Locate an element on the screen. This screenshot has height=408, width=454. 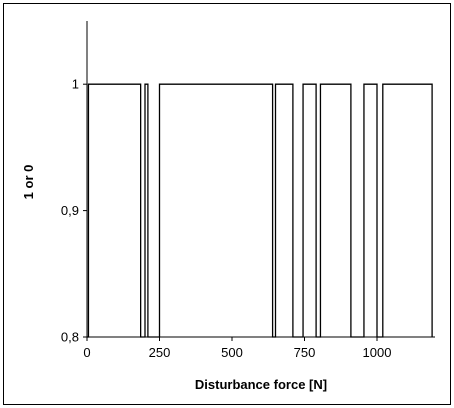
x-axis-title: Disturbance force [N] is located at coordinates (261, 384).